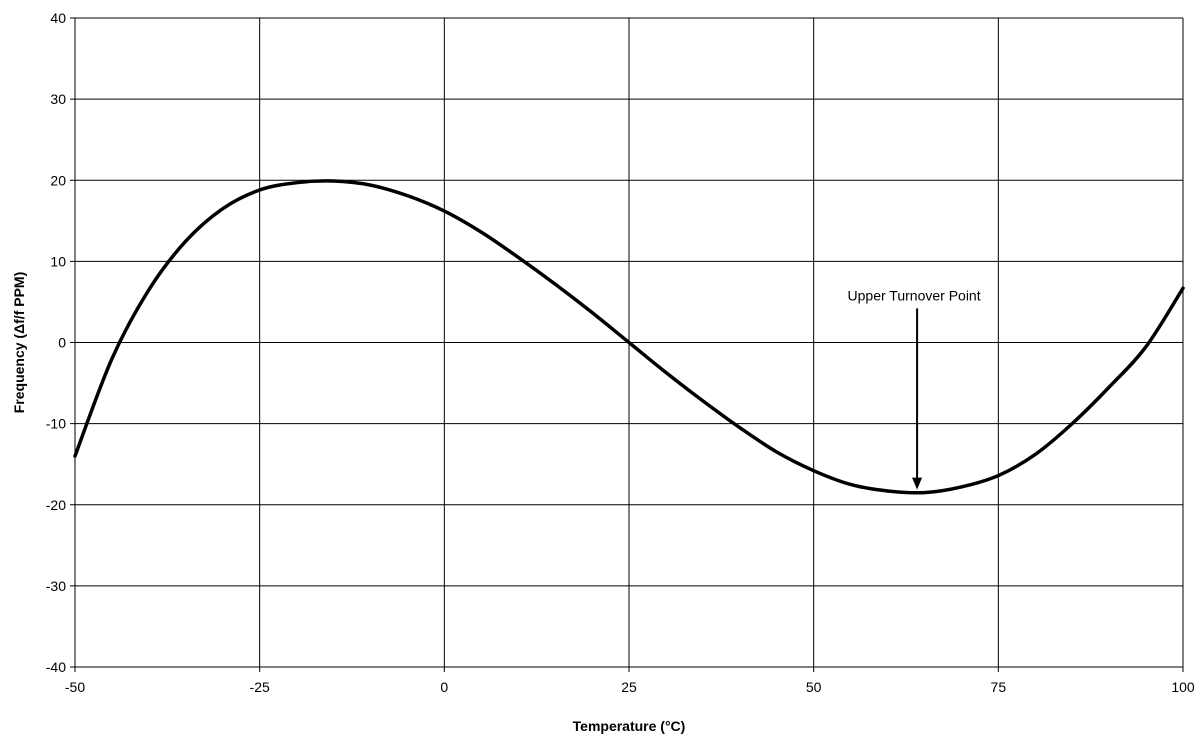 Image resolution: width=1202 pixels, height=736 pixels. I want to click on y-tick-label: -10, so click(56, 424).